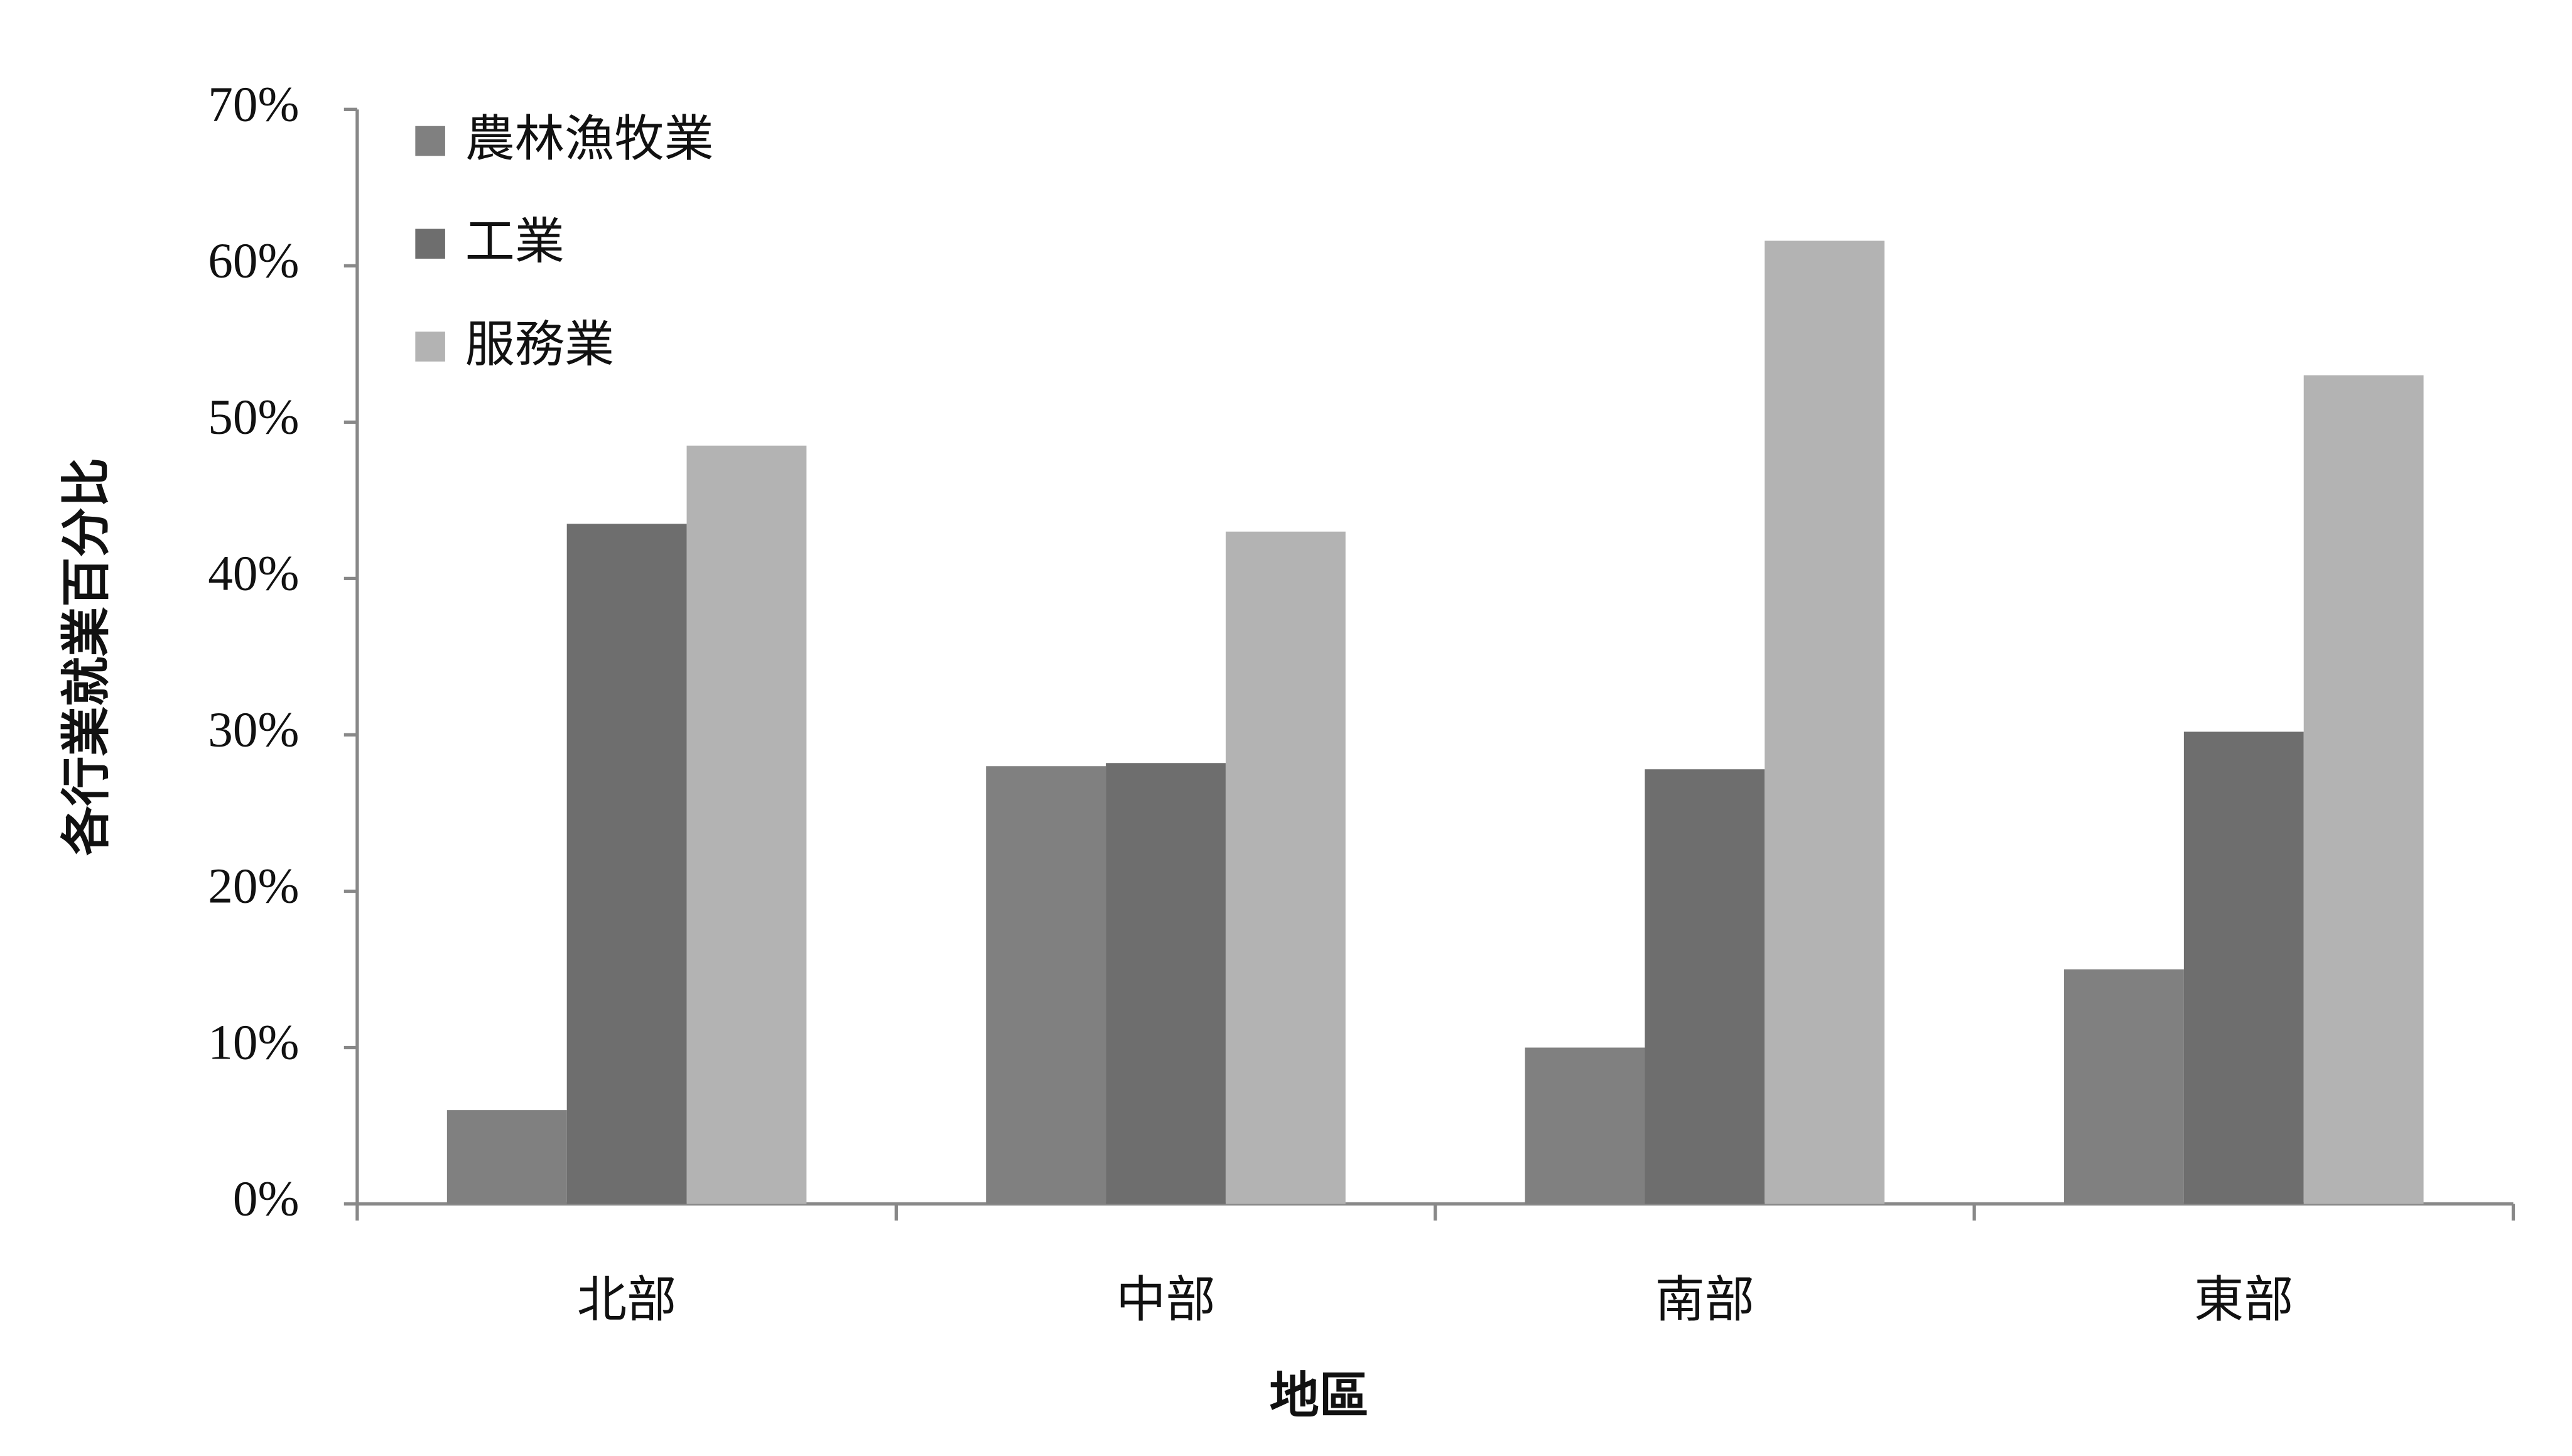 The height and width of the screenshot is (1456, 2572). Describe the element at coordinates (515, 242) in the screenshot. I see `legend-label: 工業` at that location.